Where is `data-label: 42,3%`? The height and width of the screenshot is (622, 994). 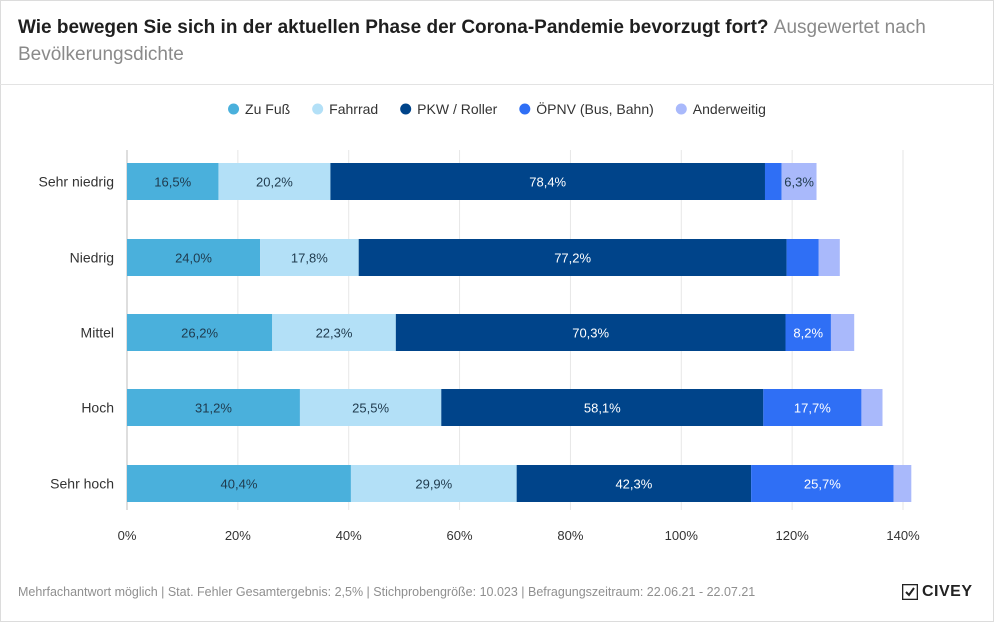 data-label: 42,3% is located at coordinates (633, 484).